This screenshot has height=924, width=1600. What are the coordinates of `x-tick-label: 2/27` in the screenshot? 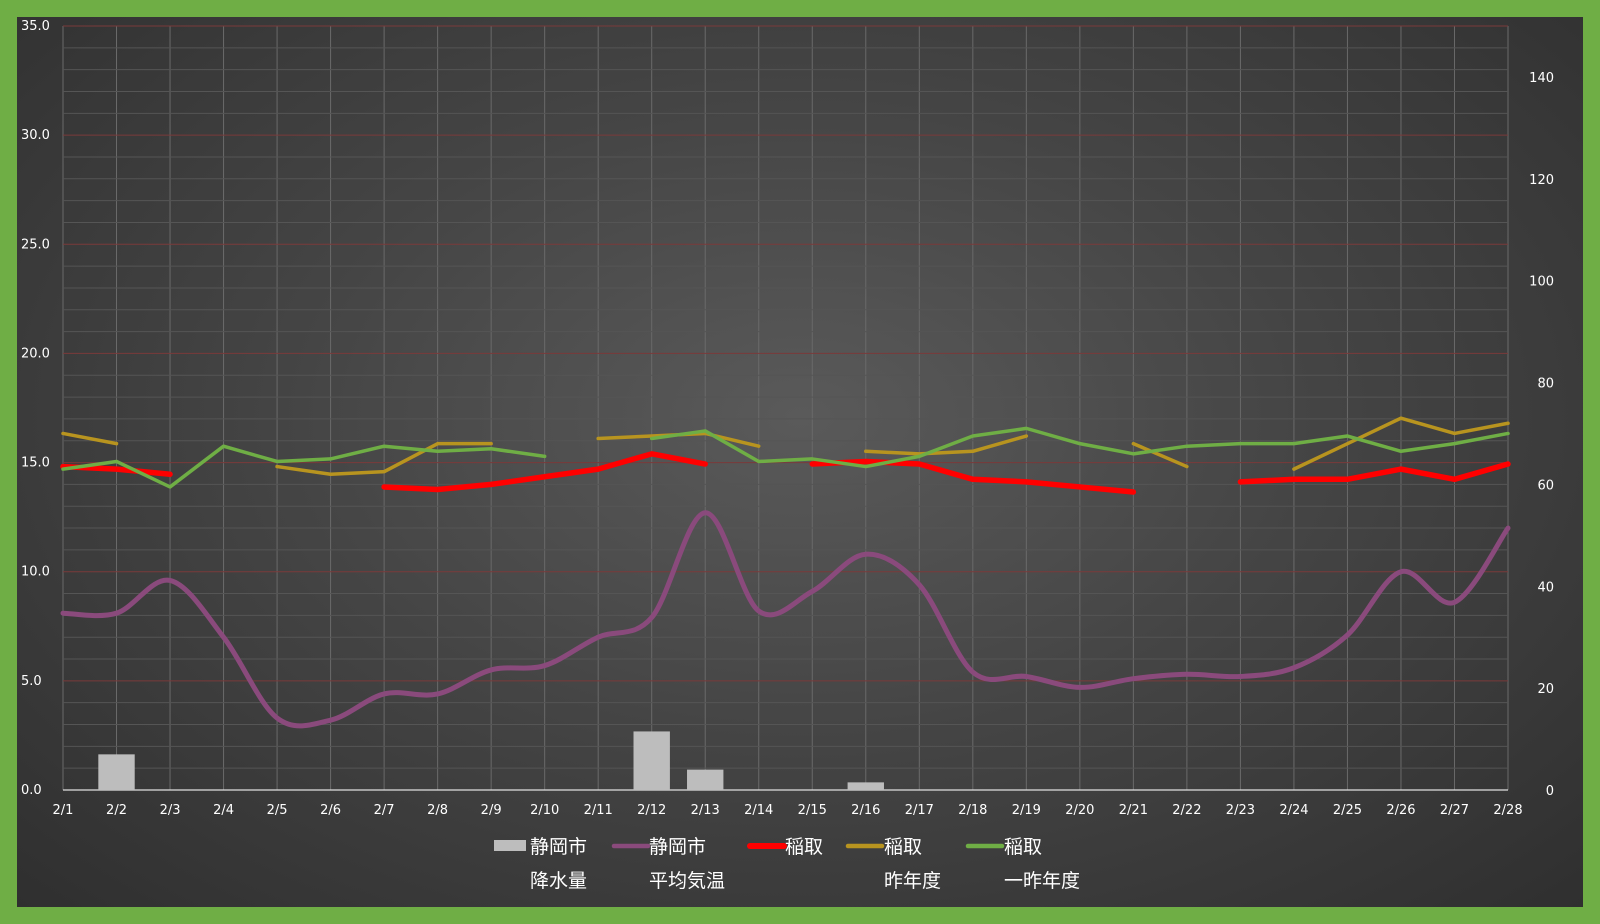 It's located at (1454, 810).